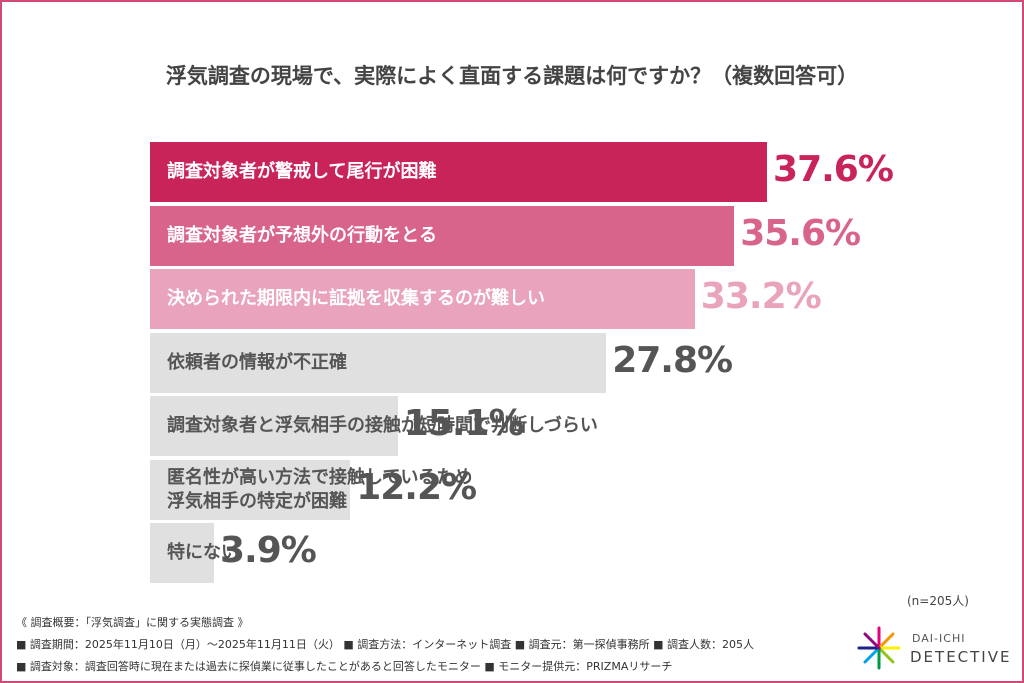 This screenshot has height=683, width=1024. Describe the element at coordinates (356, 298) in the screenshot. I see `category-label: 決められた期限内に証拠を収集するのが難しい` at that location.